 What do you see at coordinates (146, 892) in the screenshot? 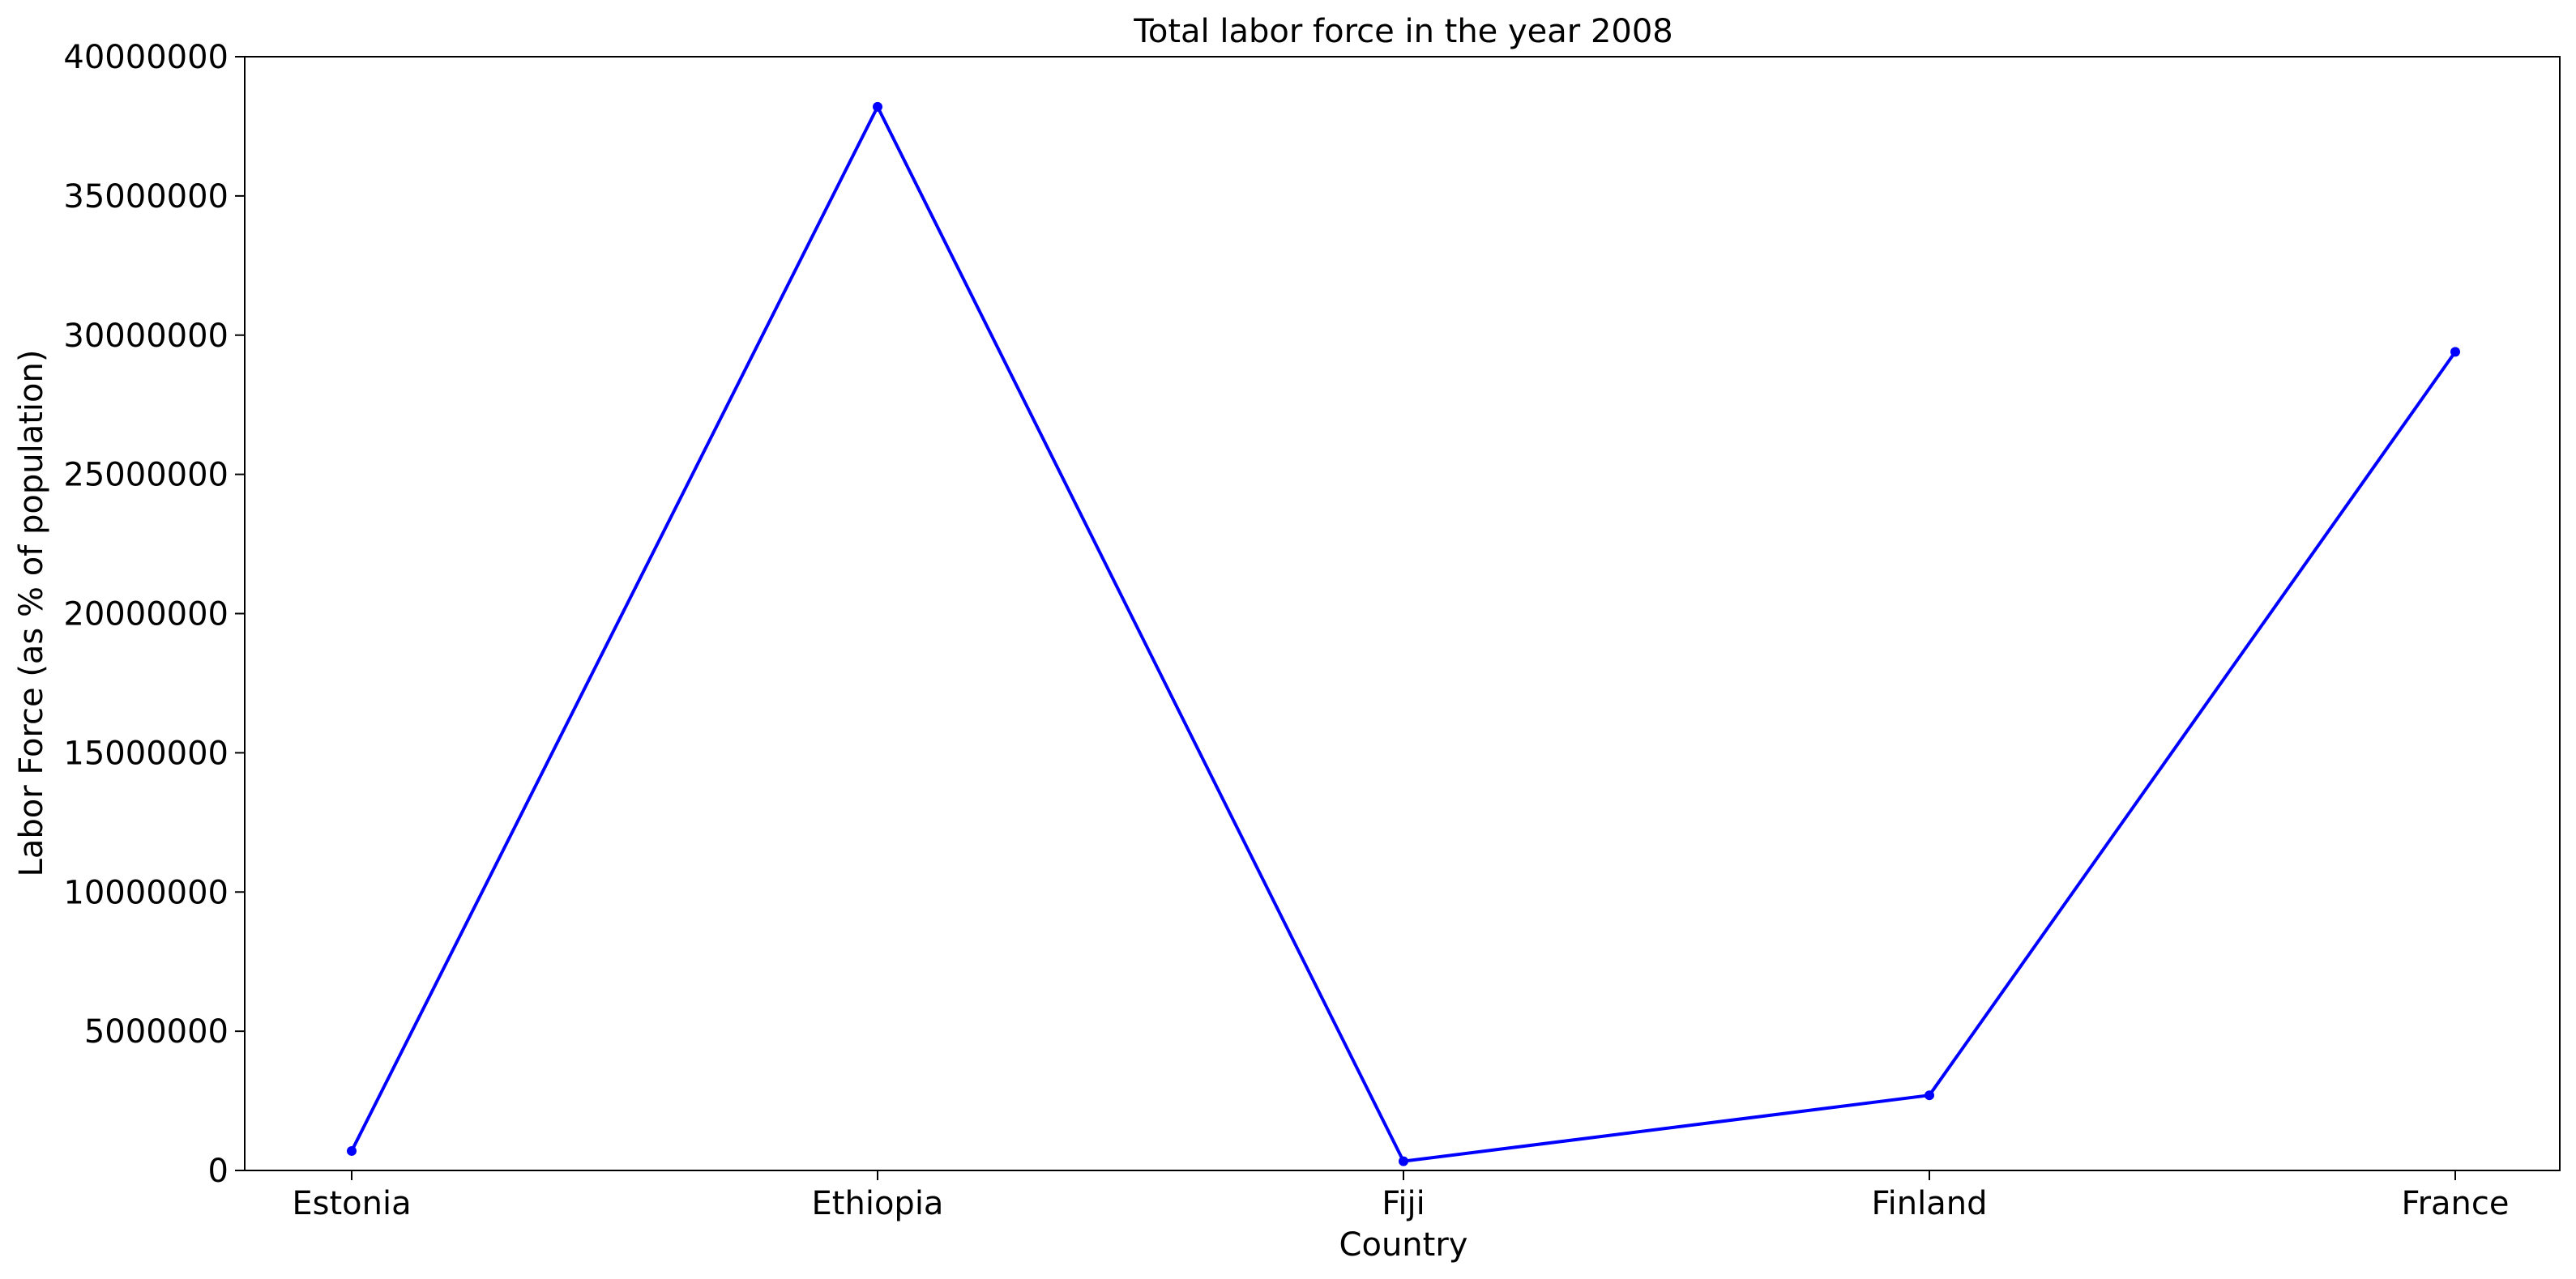
I see `y-tick-label: 10000000` at bounding box center [146, 892].